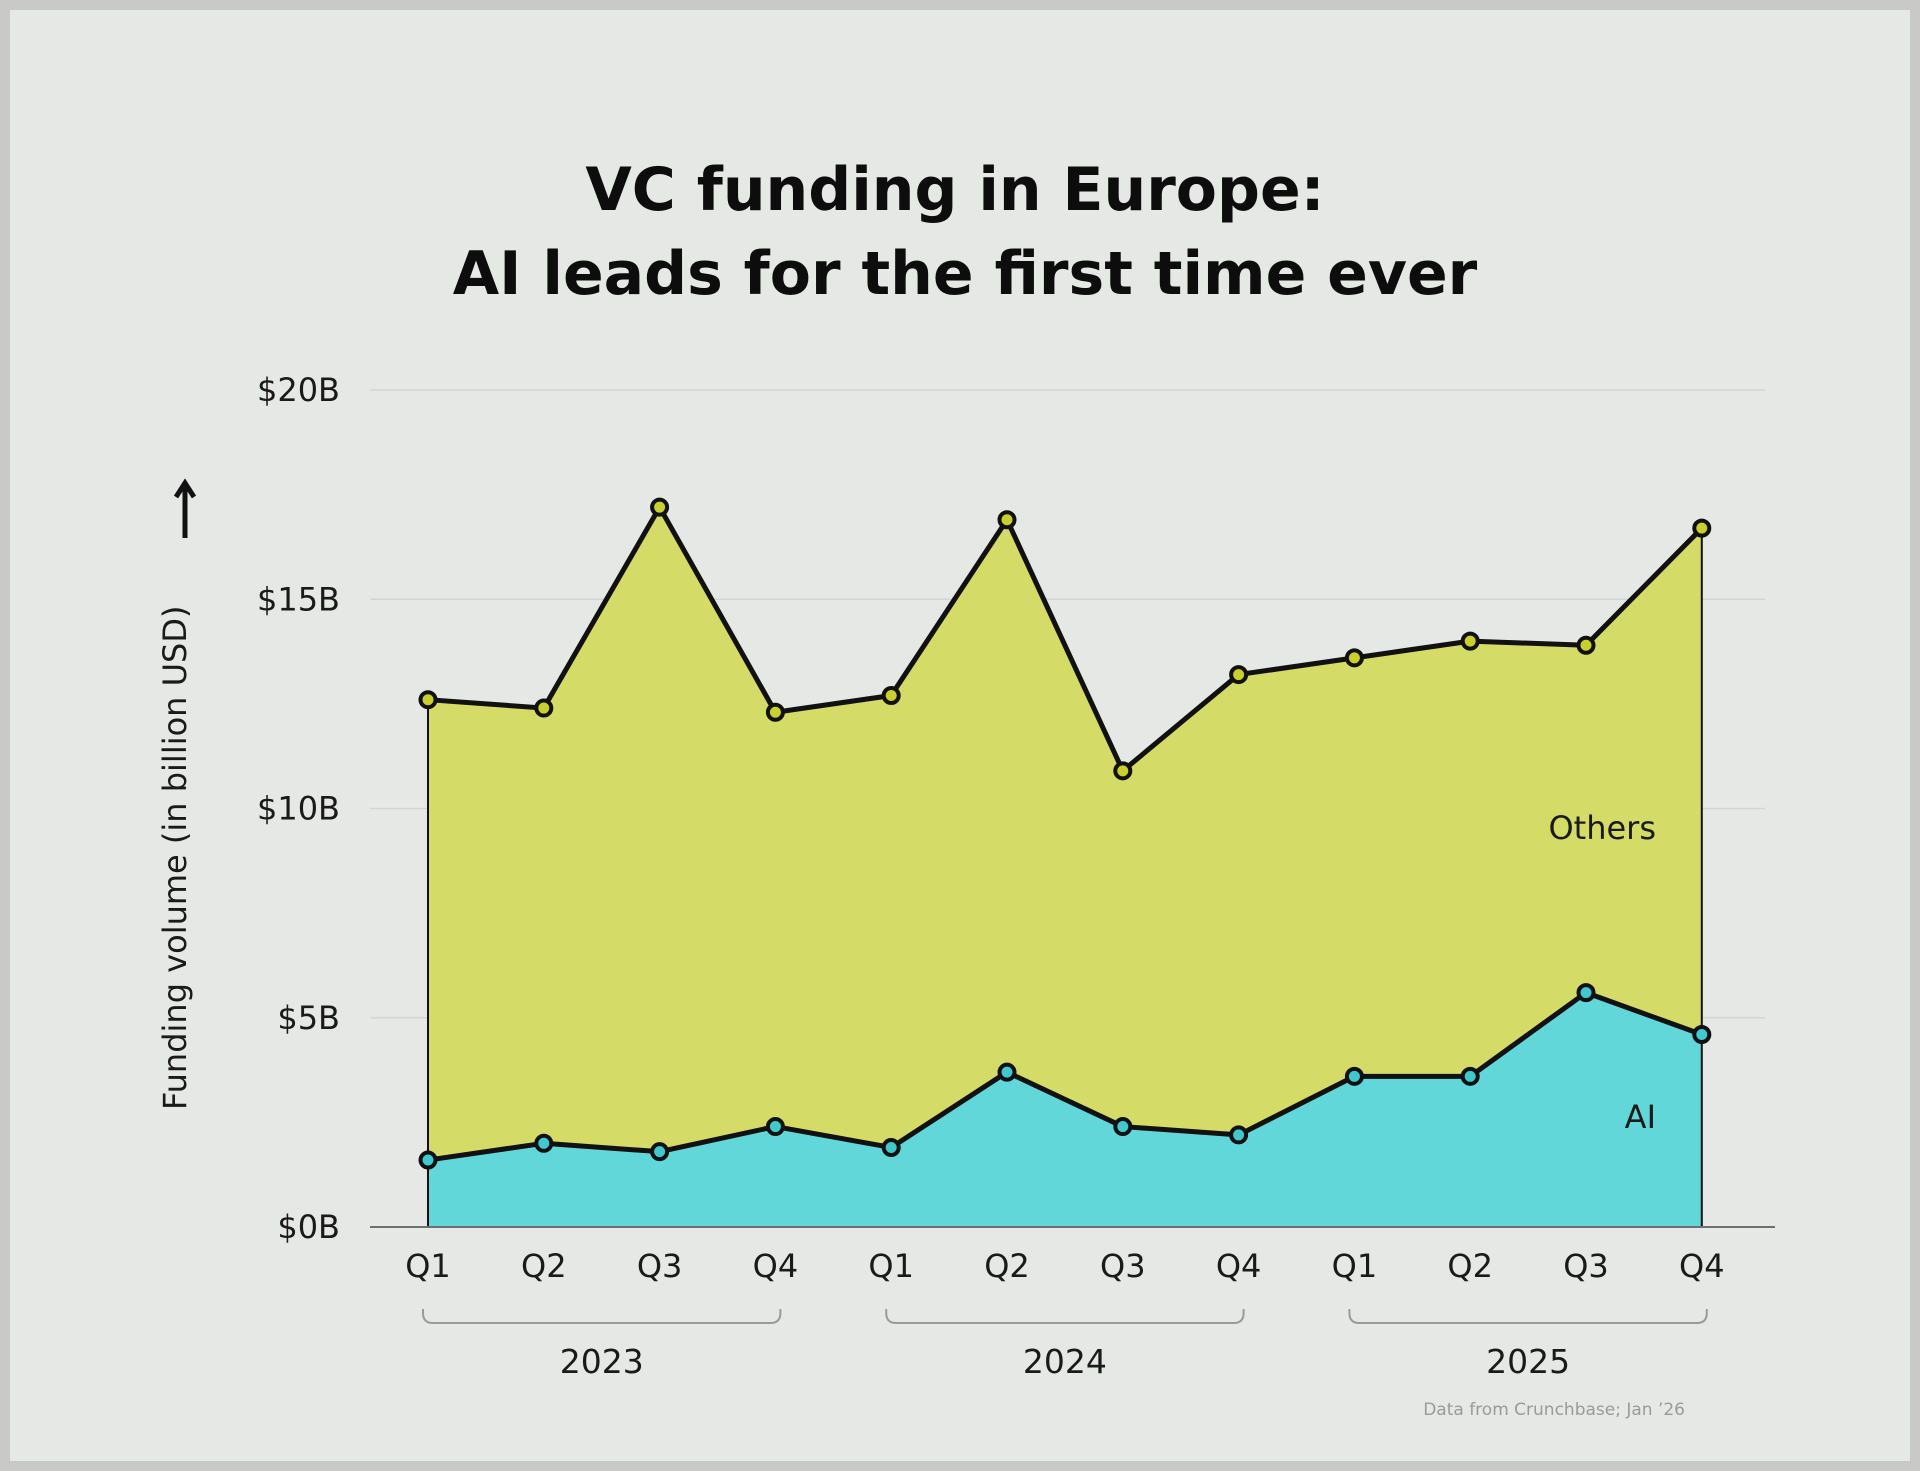 The height and width of the screenshot is (1471, 1920). What do you see at coordinates (185, 488) in the screenshot?
I see `y-axis-arrow-head` at bounding box center [185, 488].